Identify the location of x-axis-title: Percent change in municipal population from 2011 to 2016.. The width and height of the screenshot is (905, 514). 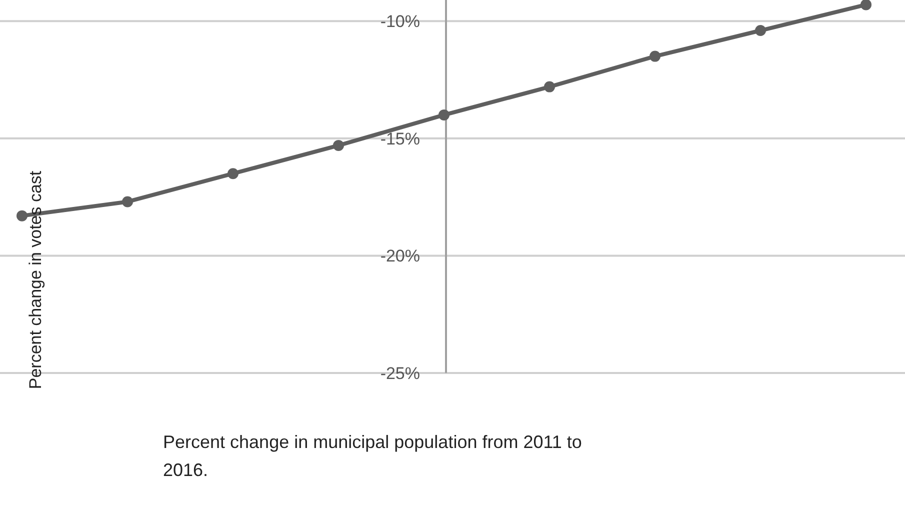
(372, 456).